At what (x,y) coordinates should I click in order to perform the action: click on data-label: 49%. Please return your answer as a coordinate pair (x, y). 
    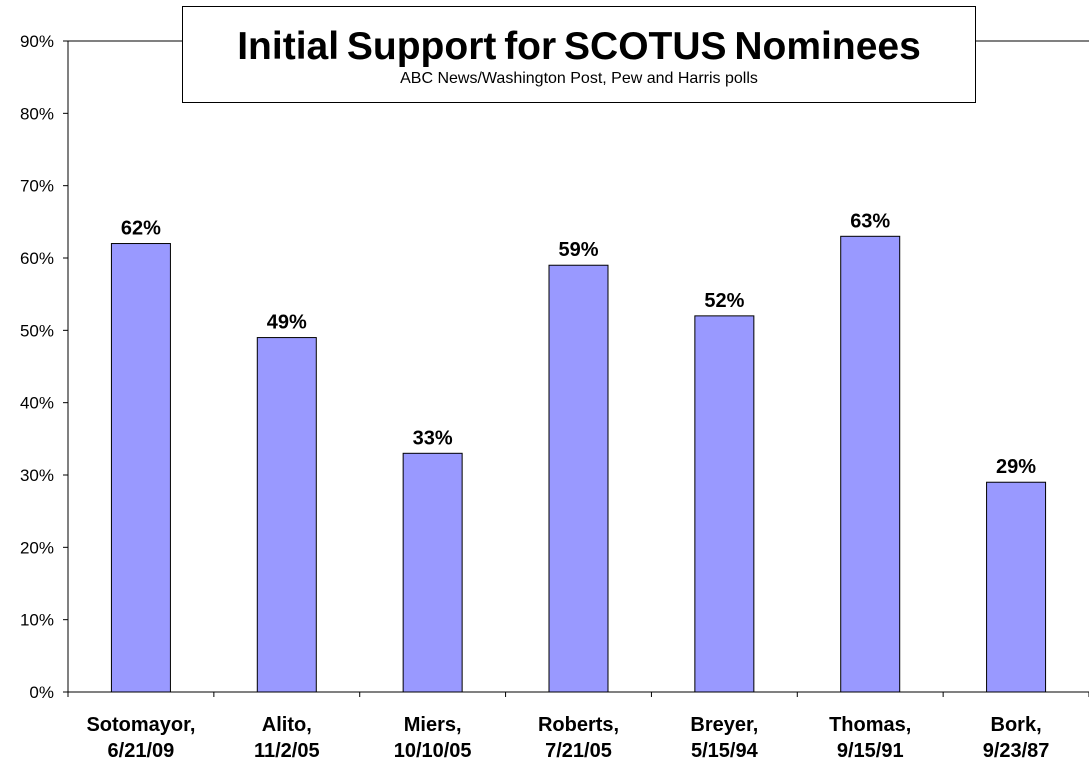
    Looking at the image, I should click on (287, 323).